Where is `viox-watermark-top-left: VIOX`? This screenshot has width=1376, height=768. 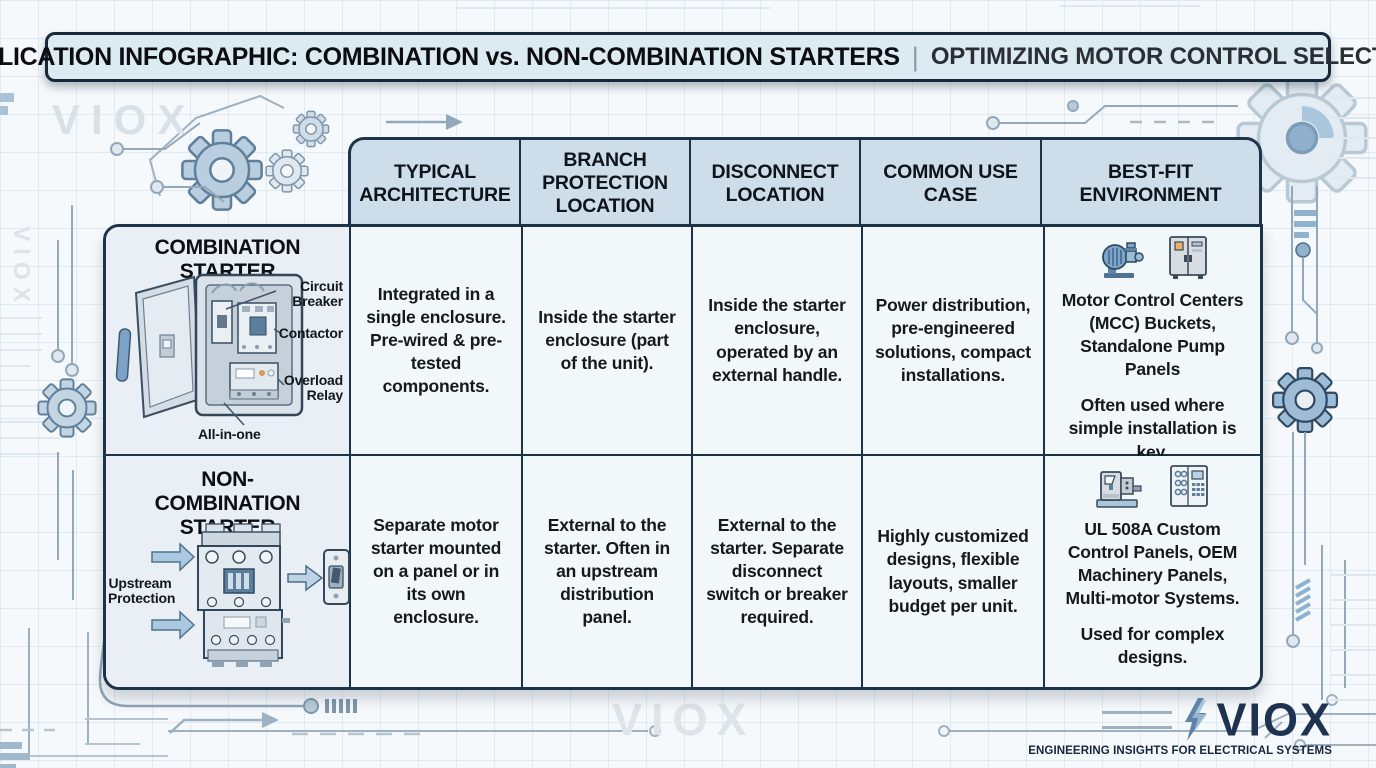
viox-watermark-top-left: VIOX is located at coordinates (124, 119).